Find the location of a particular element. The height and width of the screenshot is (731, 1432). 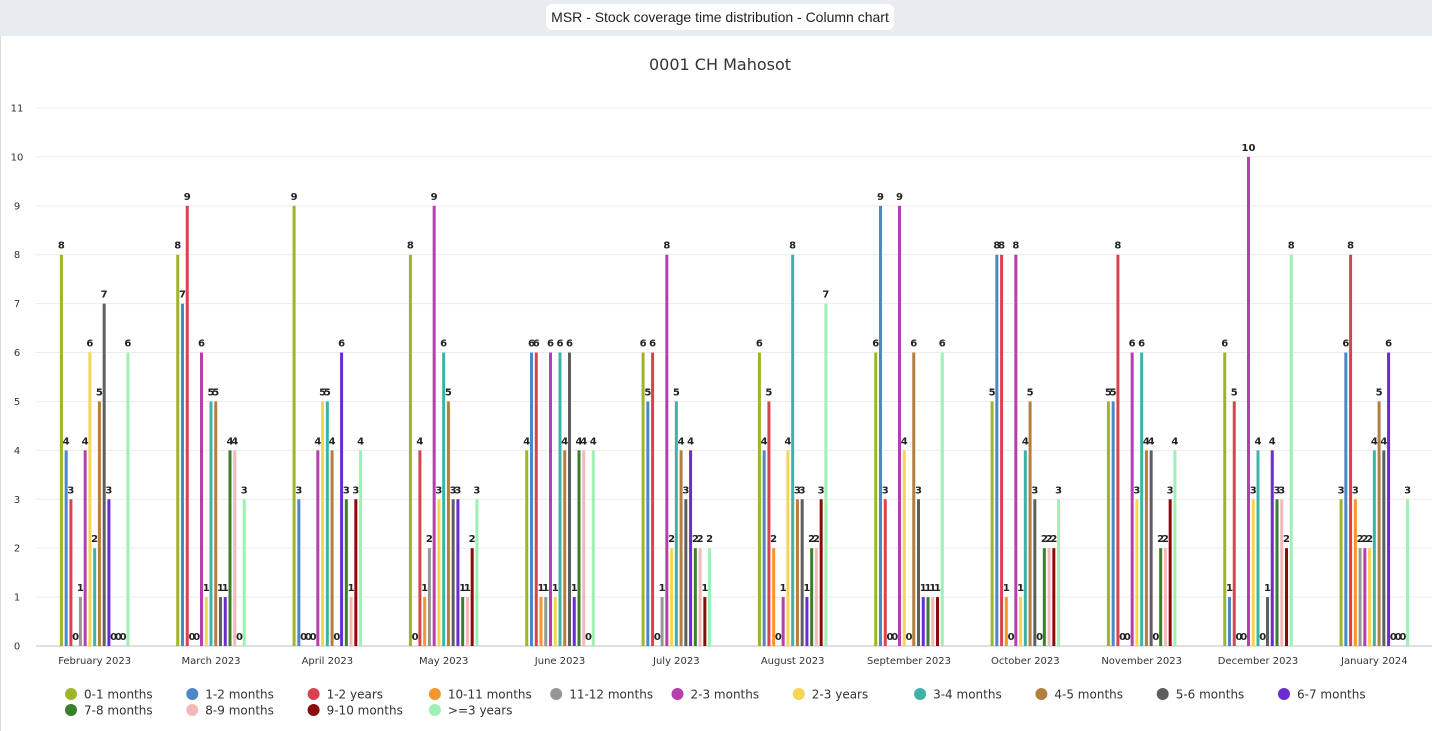

legend-item: 5-6 months is located at coordinates (1200, 695).